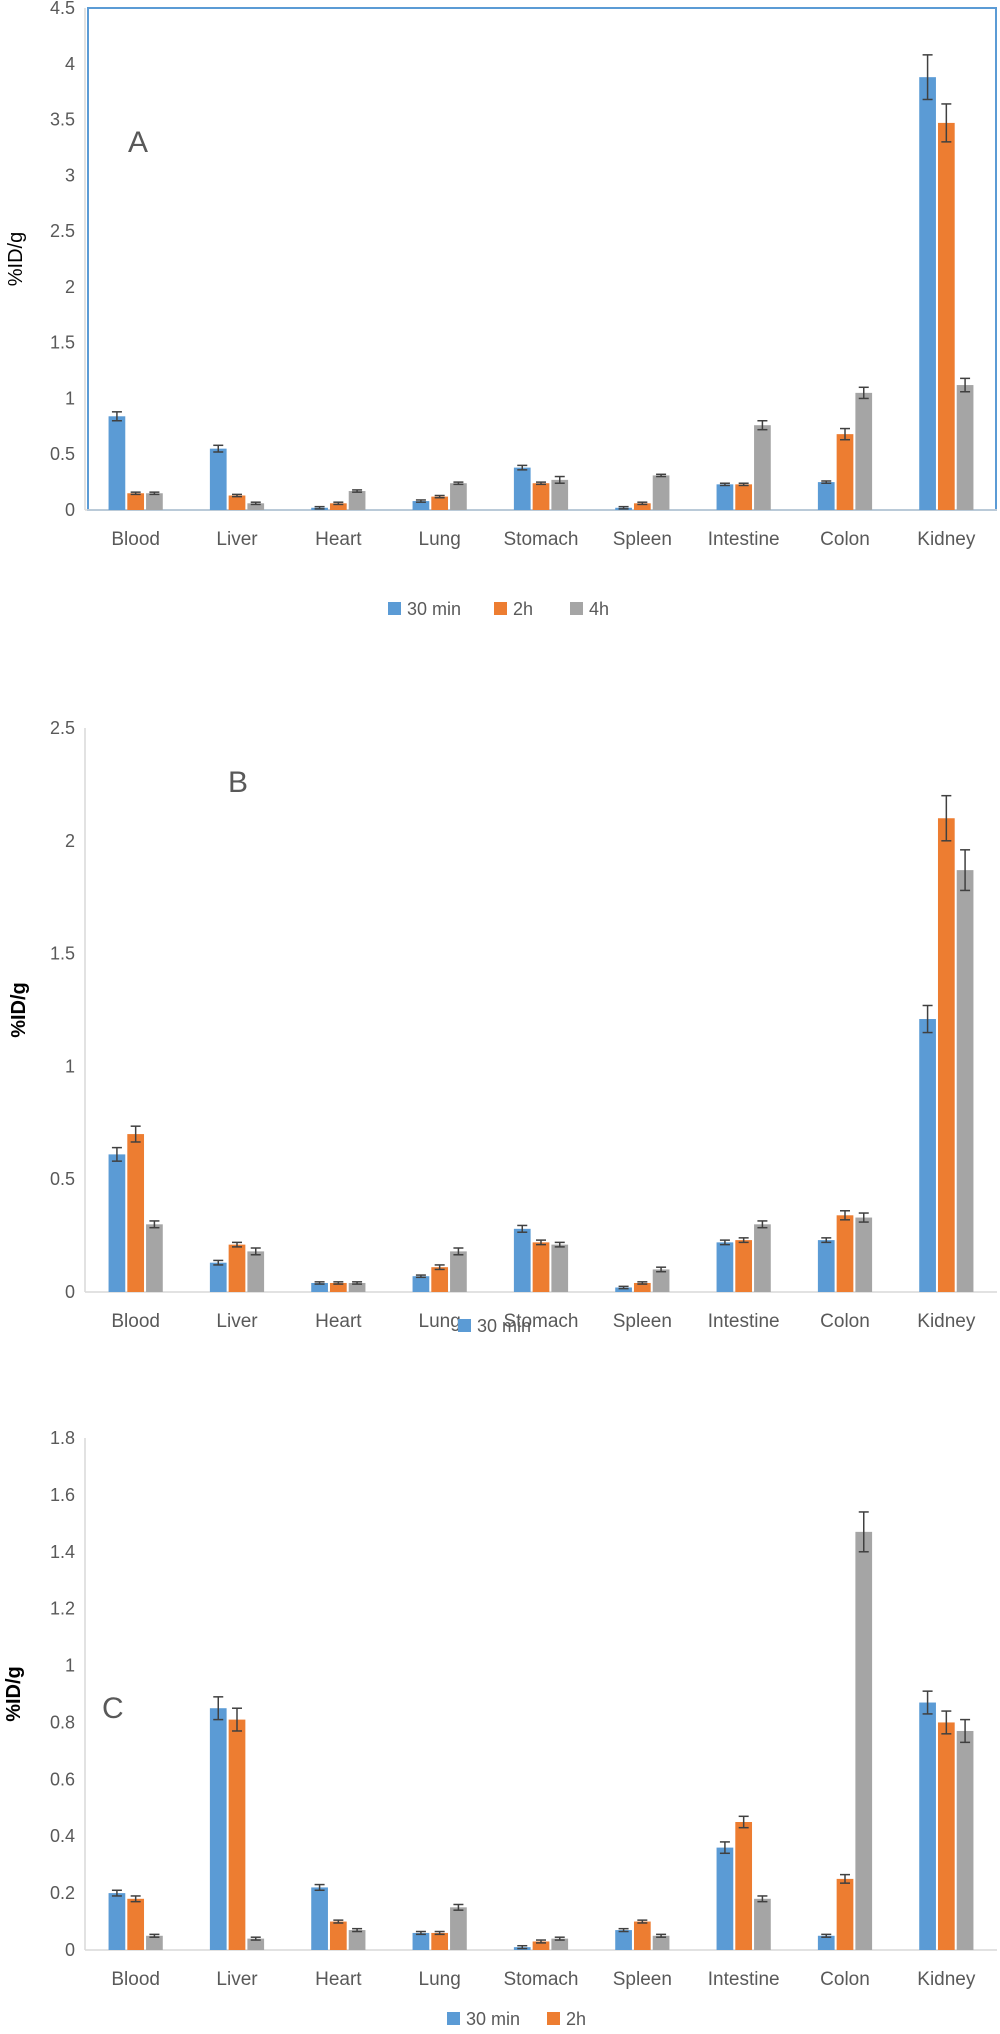 The image size is (1000, 2034). I want to click on y-tick-label: 3.5, so click(62, 120).